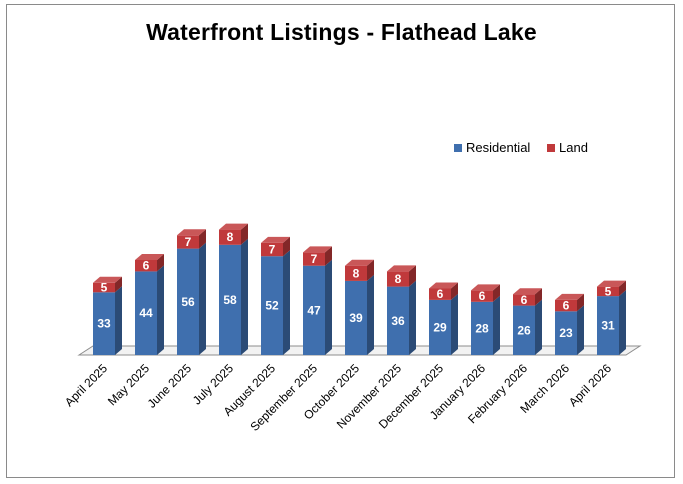 Image resolution: width=683 pixels, height=484 pixels. I want to click on data-label-land-12: 5, so click(608, 291).